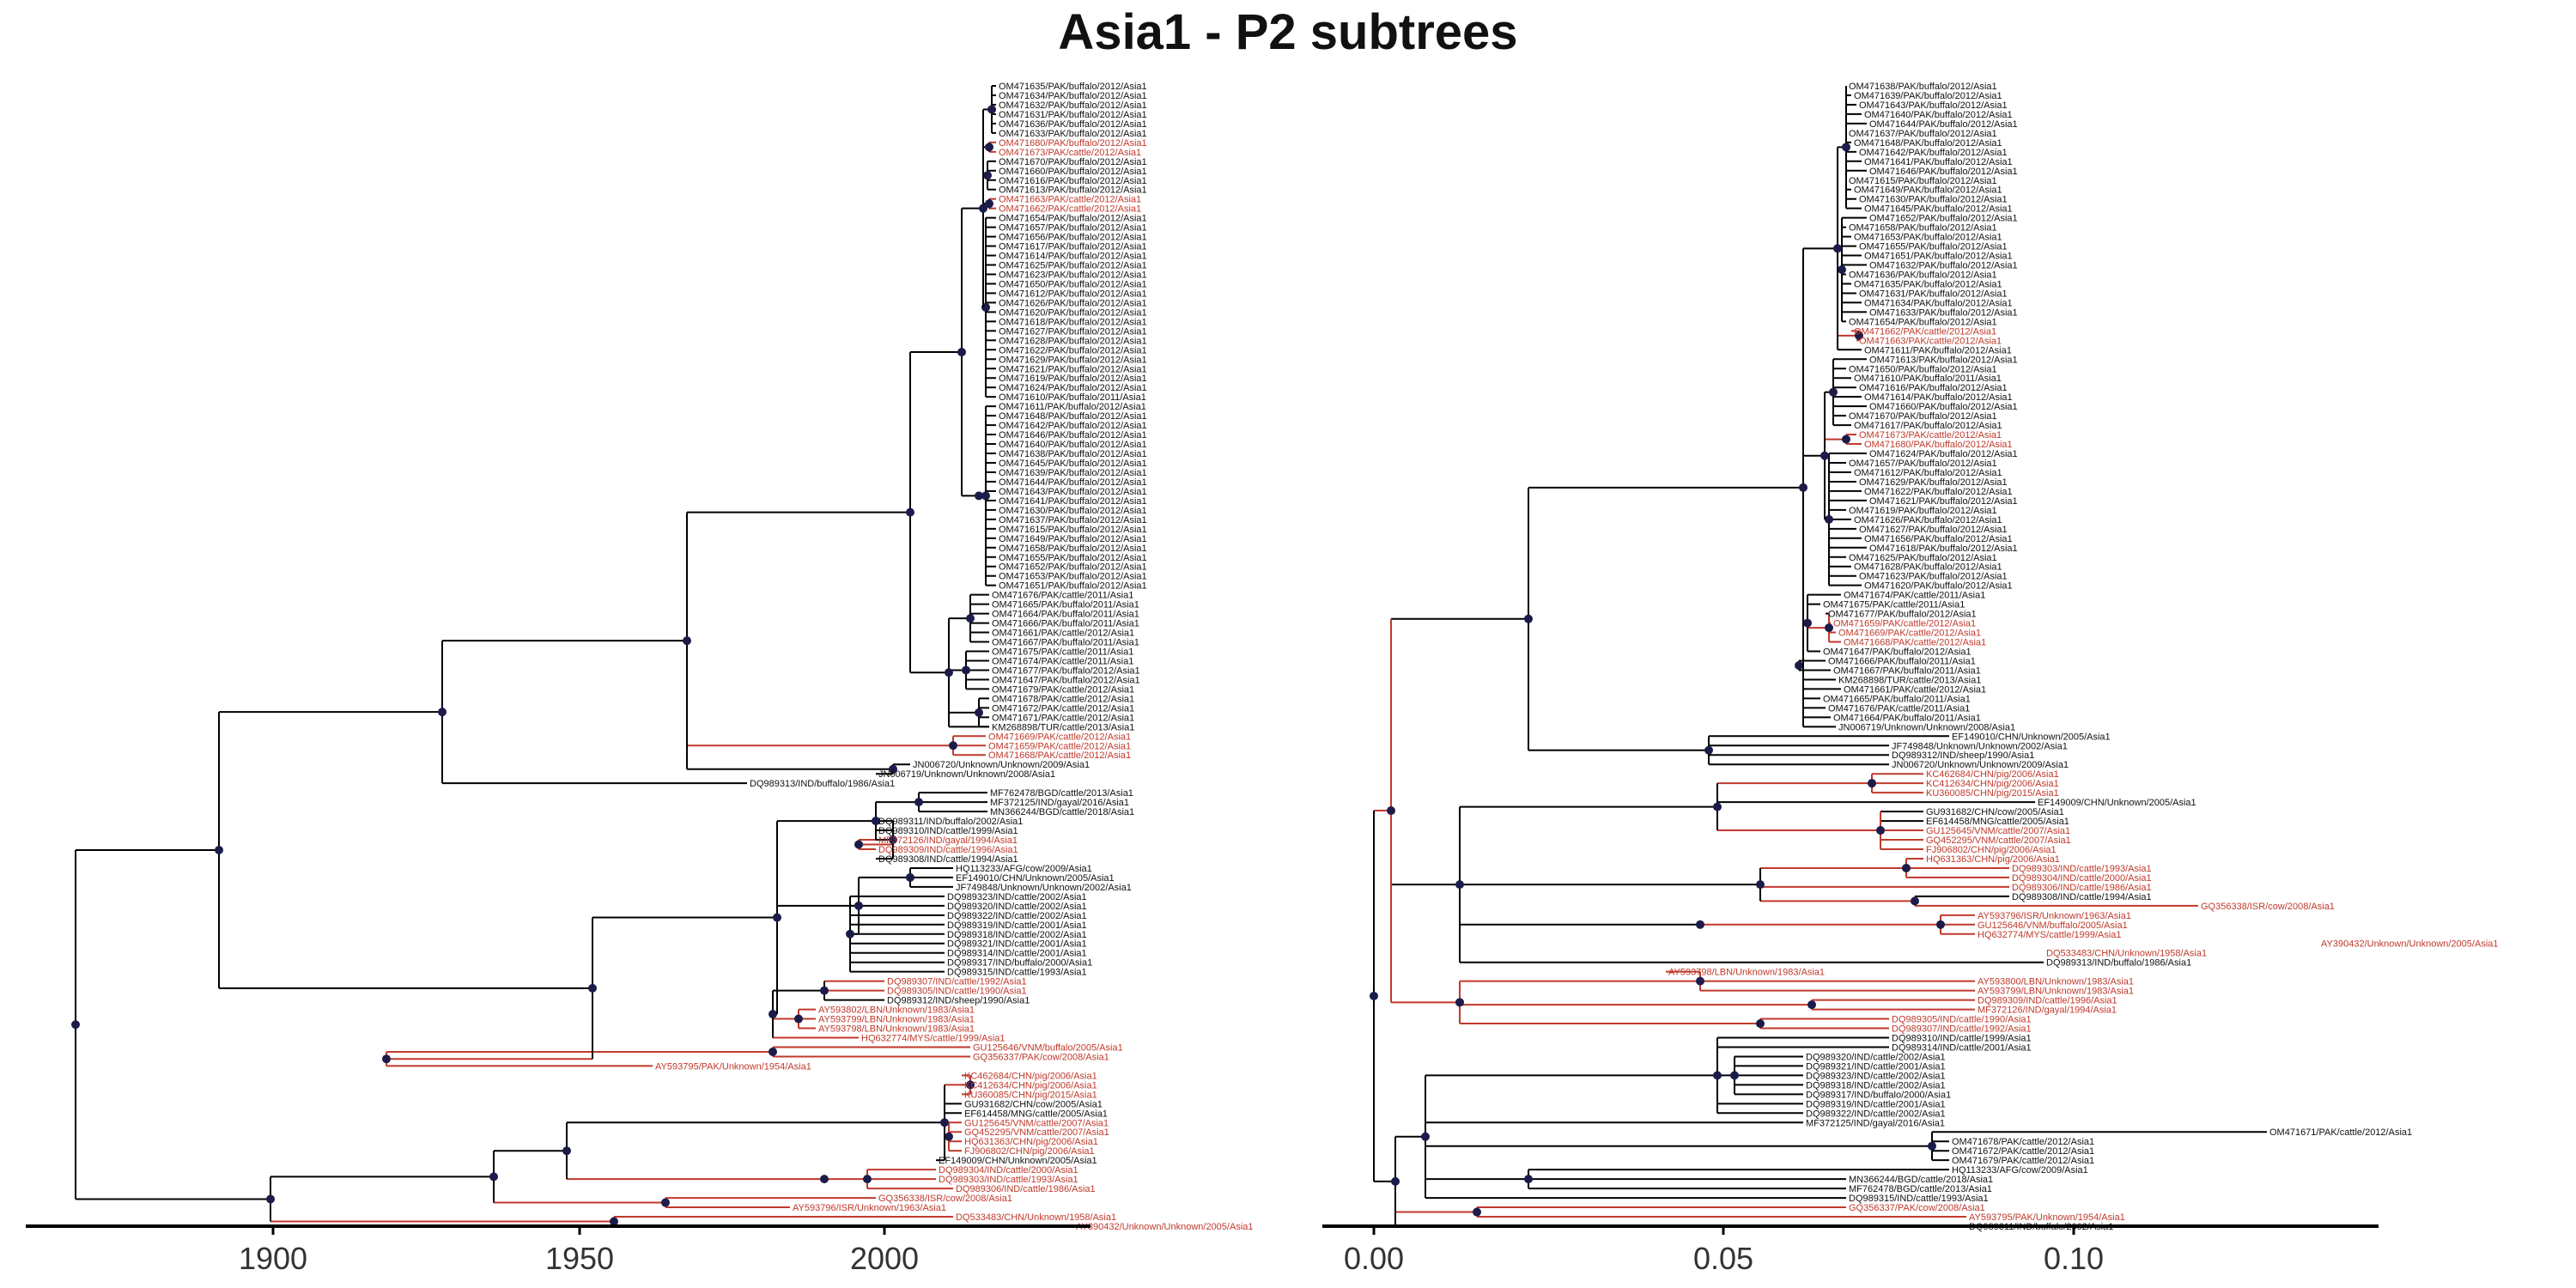  Describe the element at coordinates (1009, 1180) in the screenshot. I see `tip-label: DQ989303/IND/cattle/1993/Asia1` at that location.